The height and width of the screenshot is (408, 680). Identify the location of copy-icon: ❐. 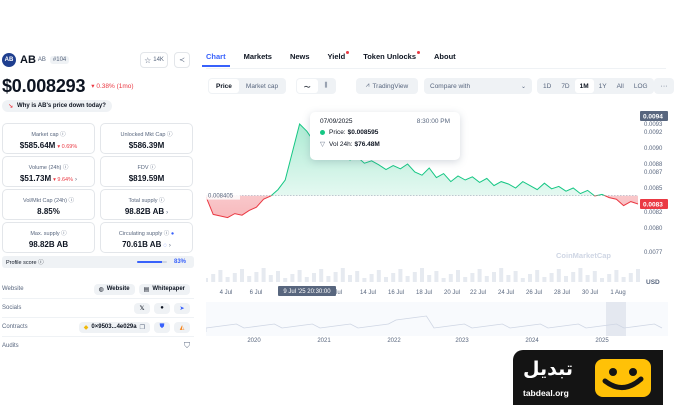
(142, 327).